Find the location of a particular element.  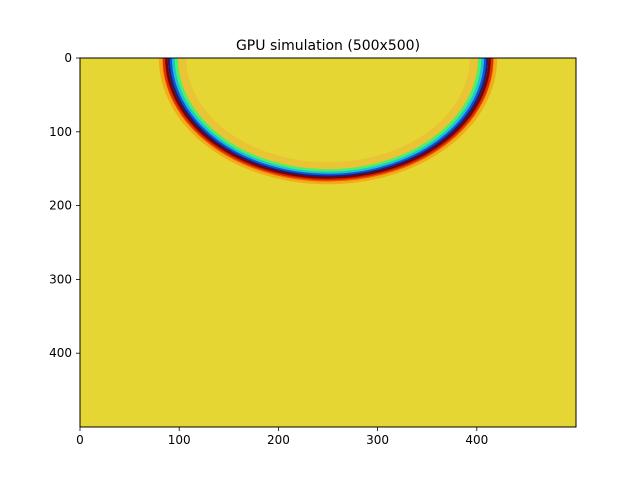

wave-ring-blue-dark is located at coordinates (328, 118).